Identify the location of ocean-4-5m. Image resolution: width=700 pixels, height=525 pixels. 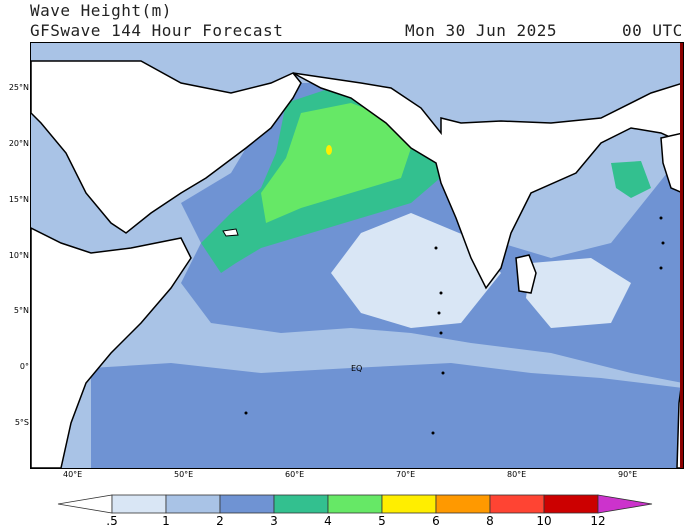
(336, 163).